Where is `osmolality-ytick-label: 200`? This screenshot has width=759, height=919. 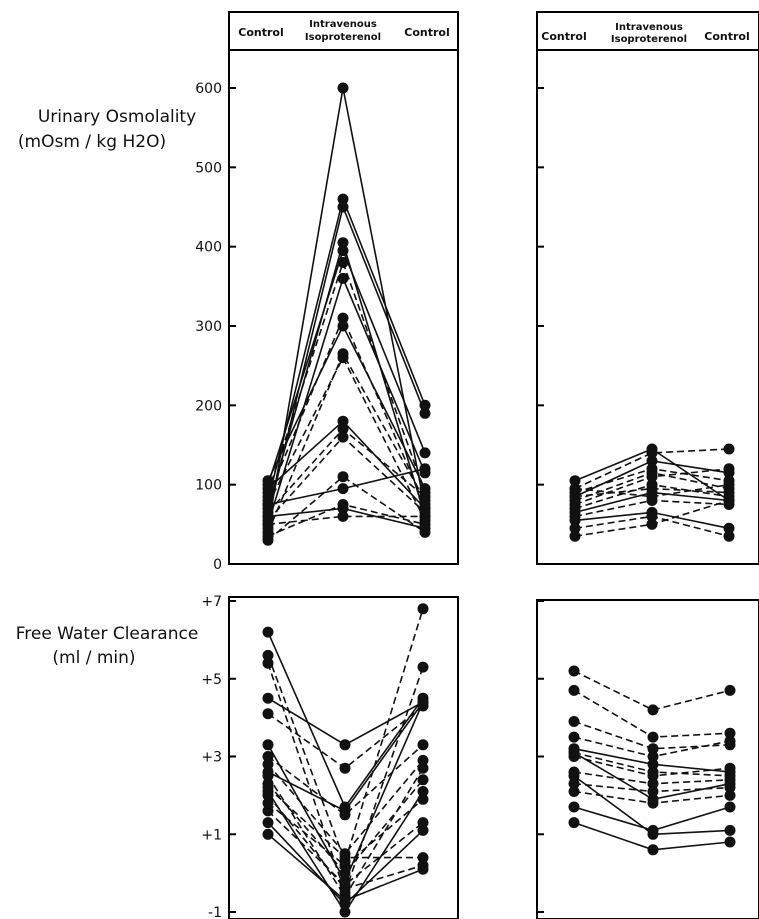
osmolality-ytick-label: 200 is located at coordinates (208, 406).